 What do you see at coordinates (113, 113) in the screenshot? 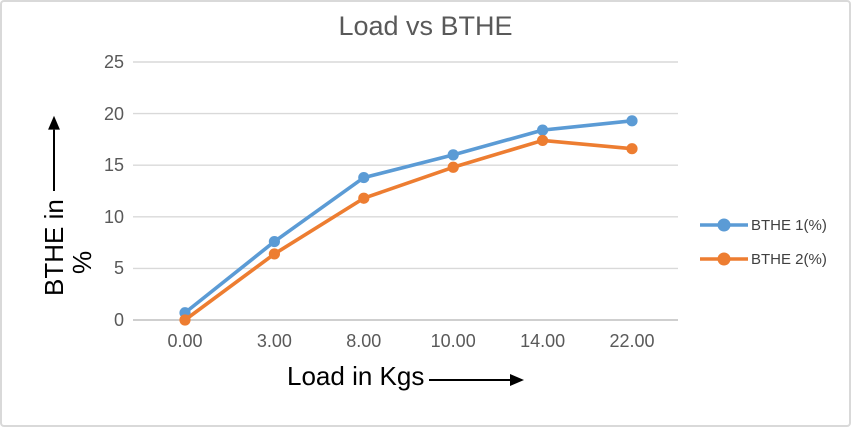
I see `y-tick-label: 20` at bounding box center [113, 113].